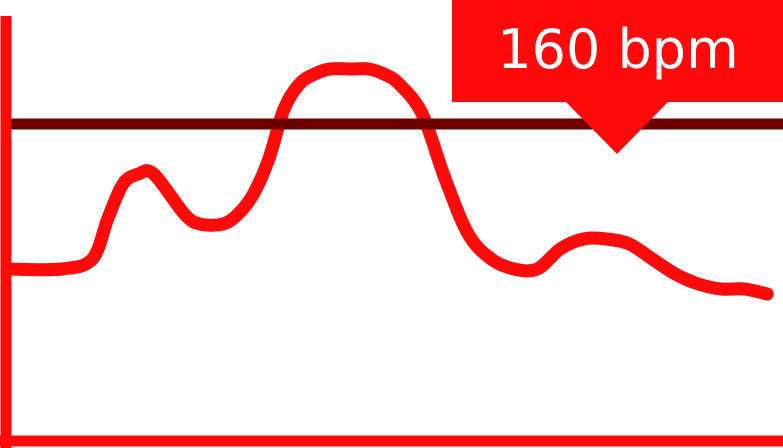 This screenshot has width=783, height=448. I want to click on threshold-callout: 160 bpm, so click(617, 77).